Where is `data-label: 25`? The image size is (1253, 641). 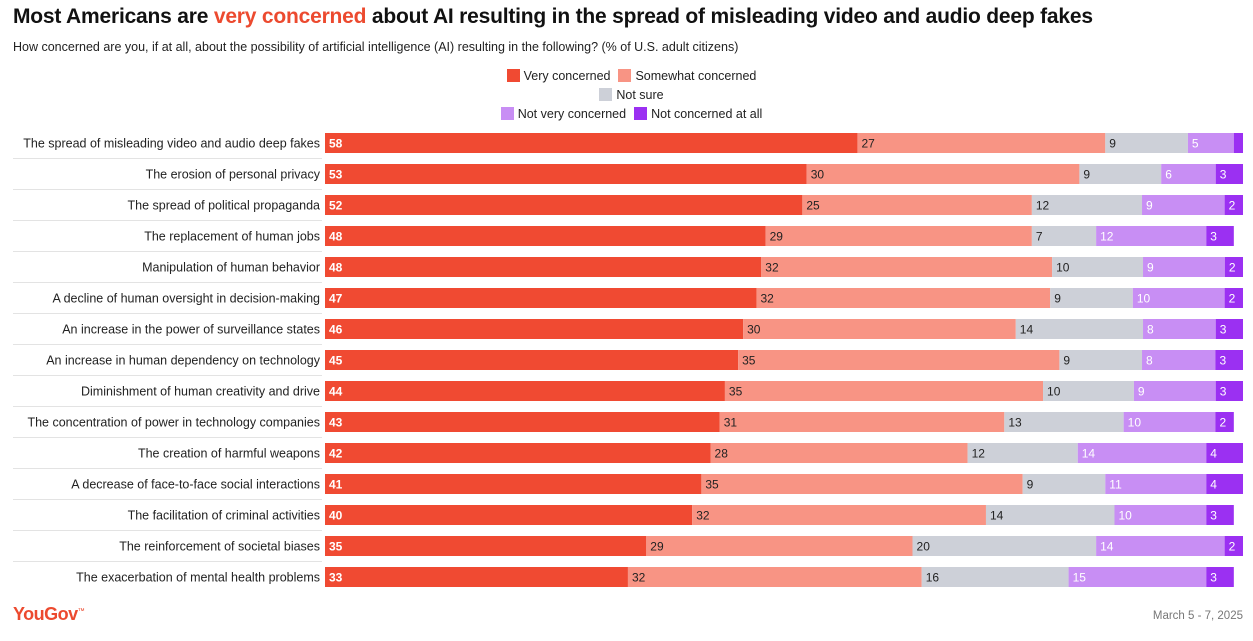 data-label: 25 is located at coordinates (813, 206).